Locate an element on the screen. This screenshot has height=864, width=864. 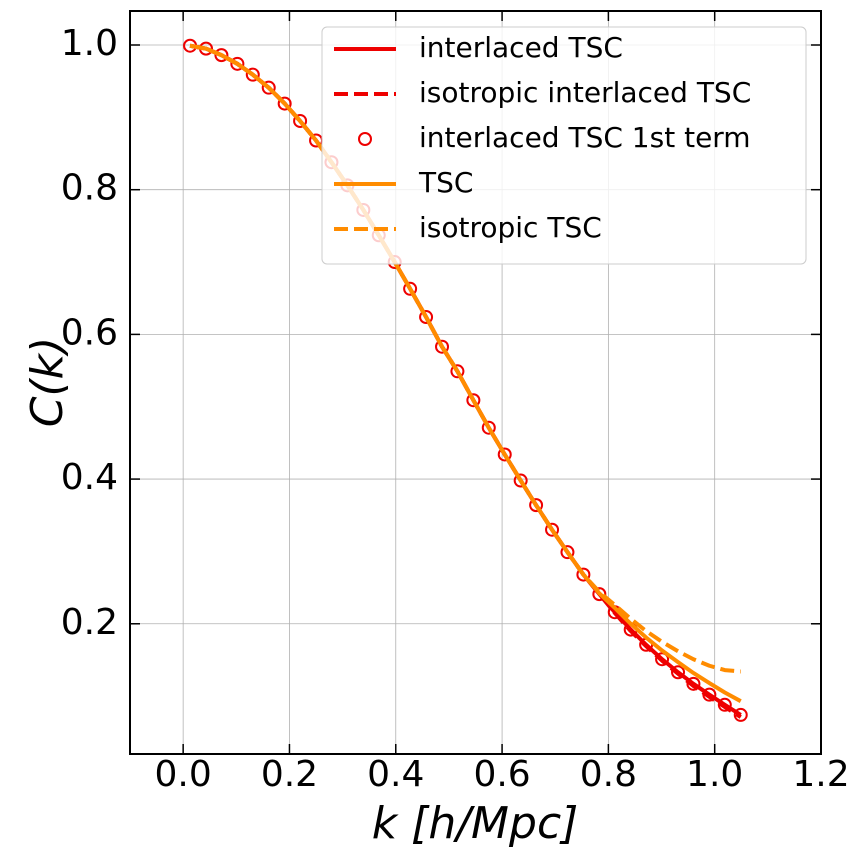
x-tick-label: 0.6 is located at coordinates (501, 774).